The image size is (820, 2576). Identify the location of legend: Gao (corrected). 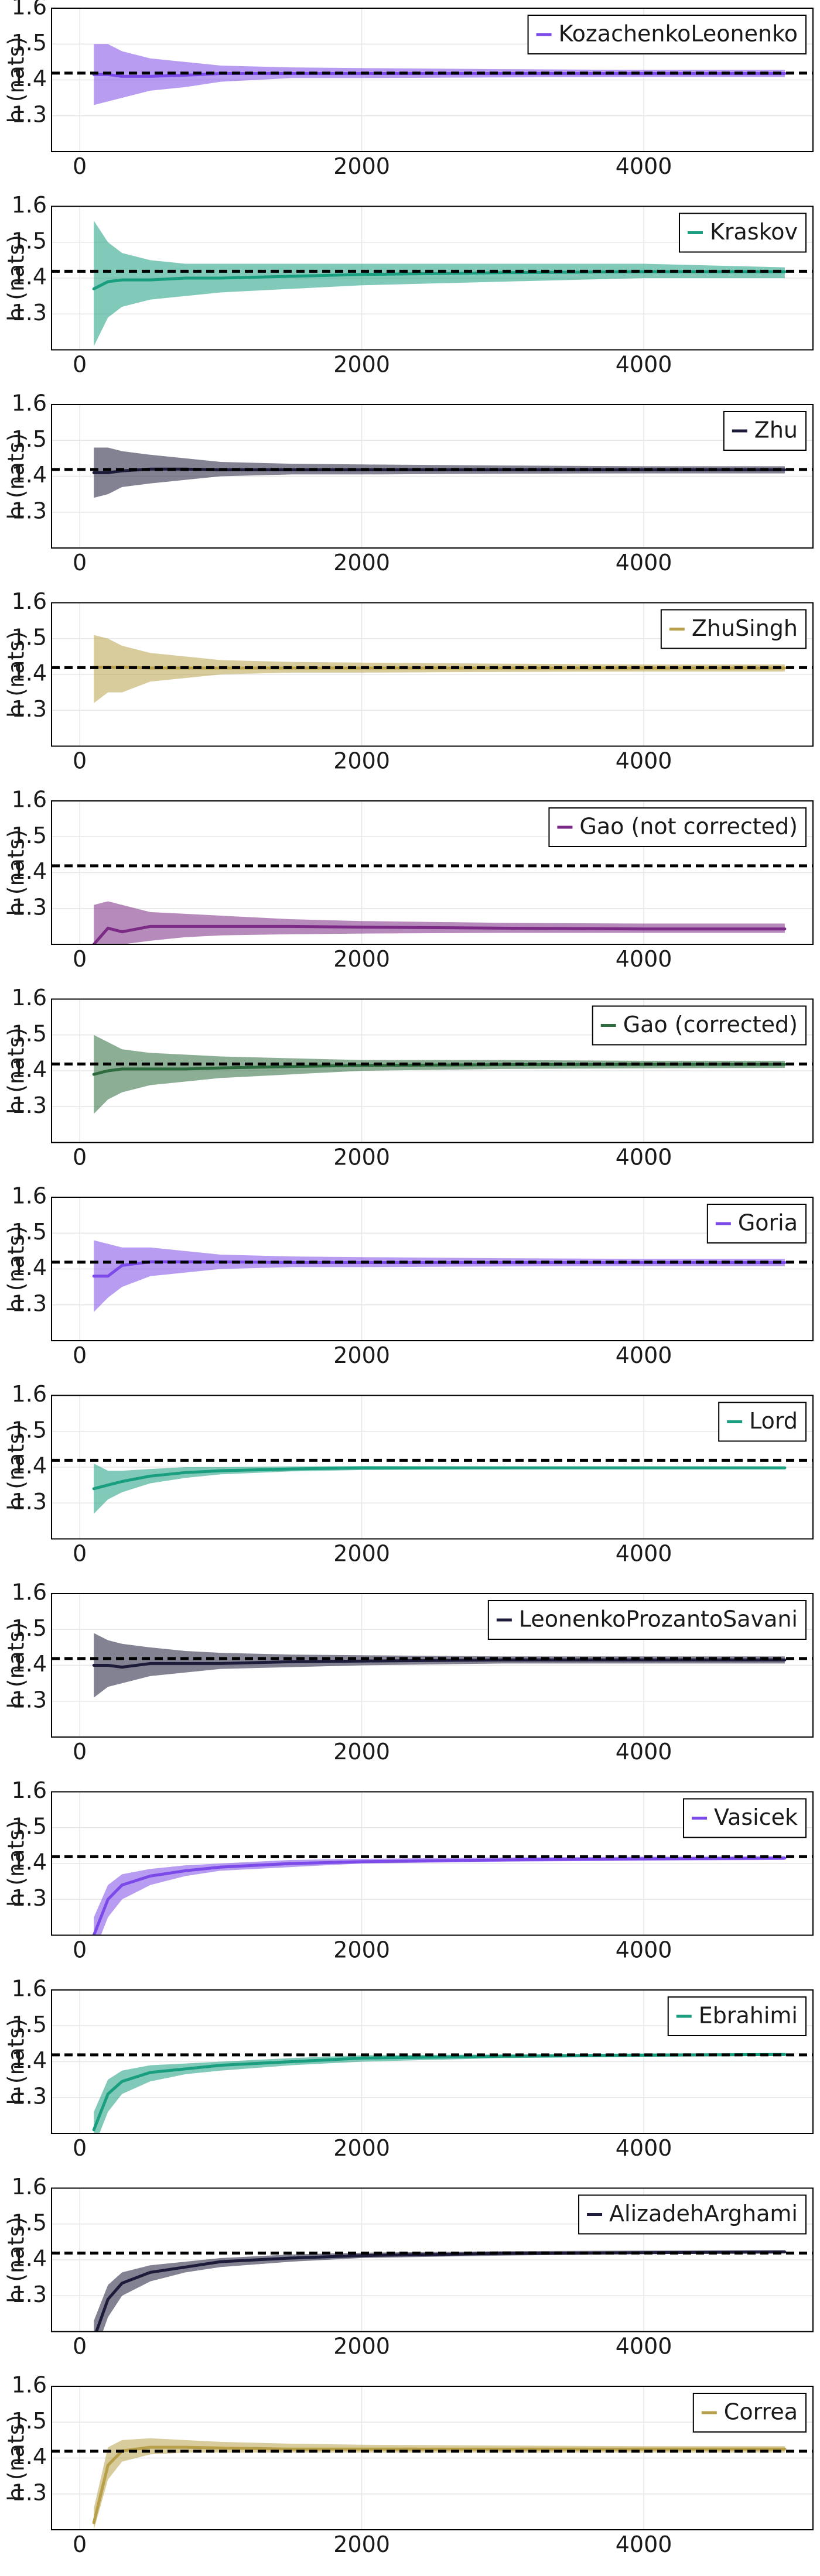
(699, 1025).